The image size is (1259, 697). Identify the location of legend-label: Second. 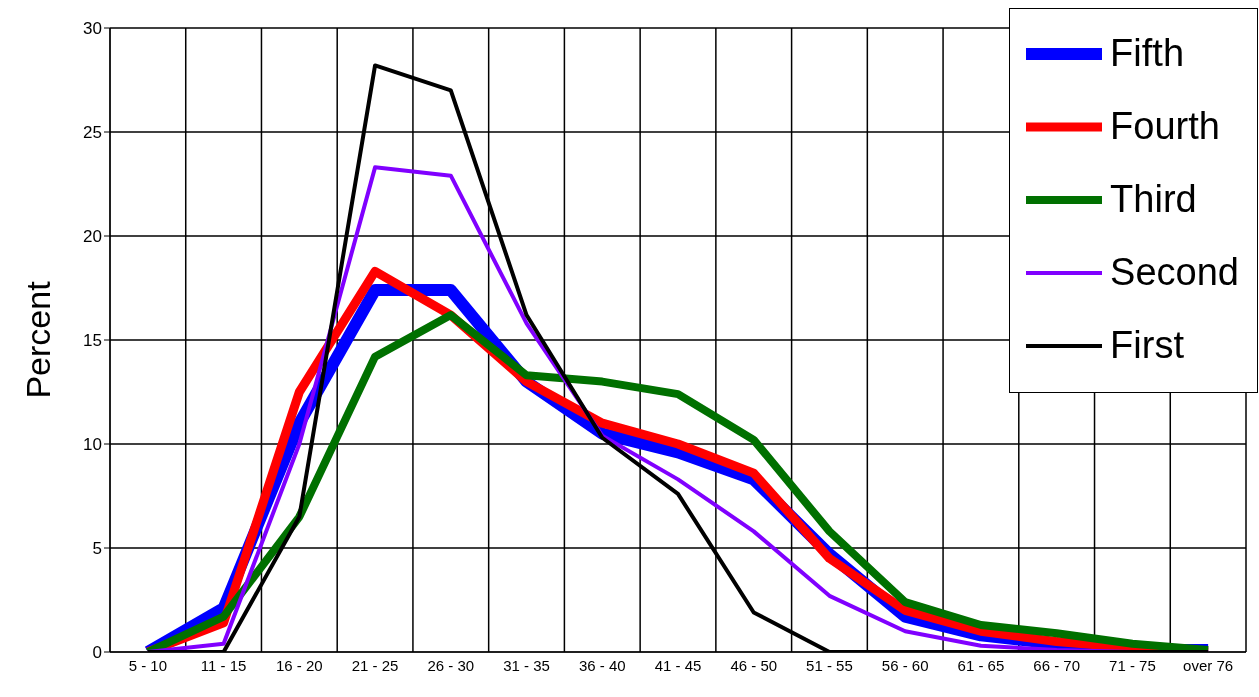
(1174, 272).